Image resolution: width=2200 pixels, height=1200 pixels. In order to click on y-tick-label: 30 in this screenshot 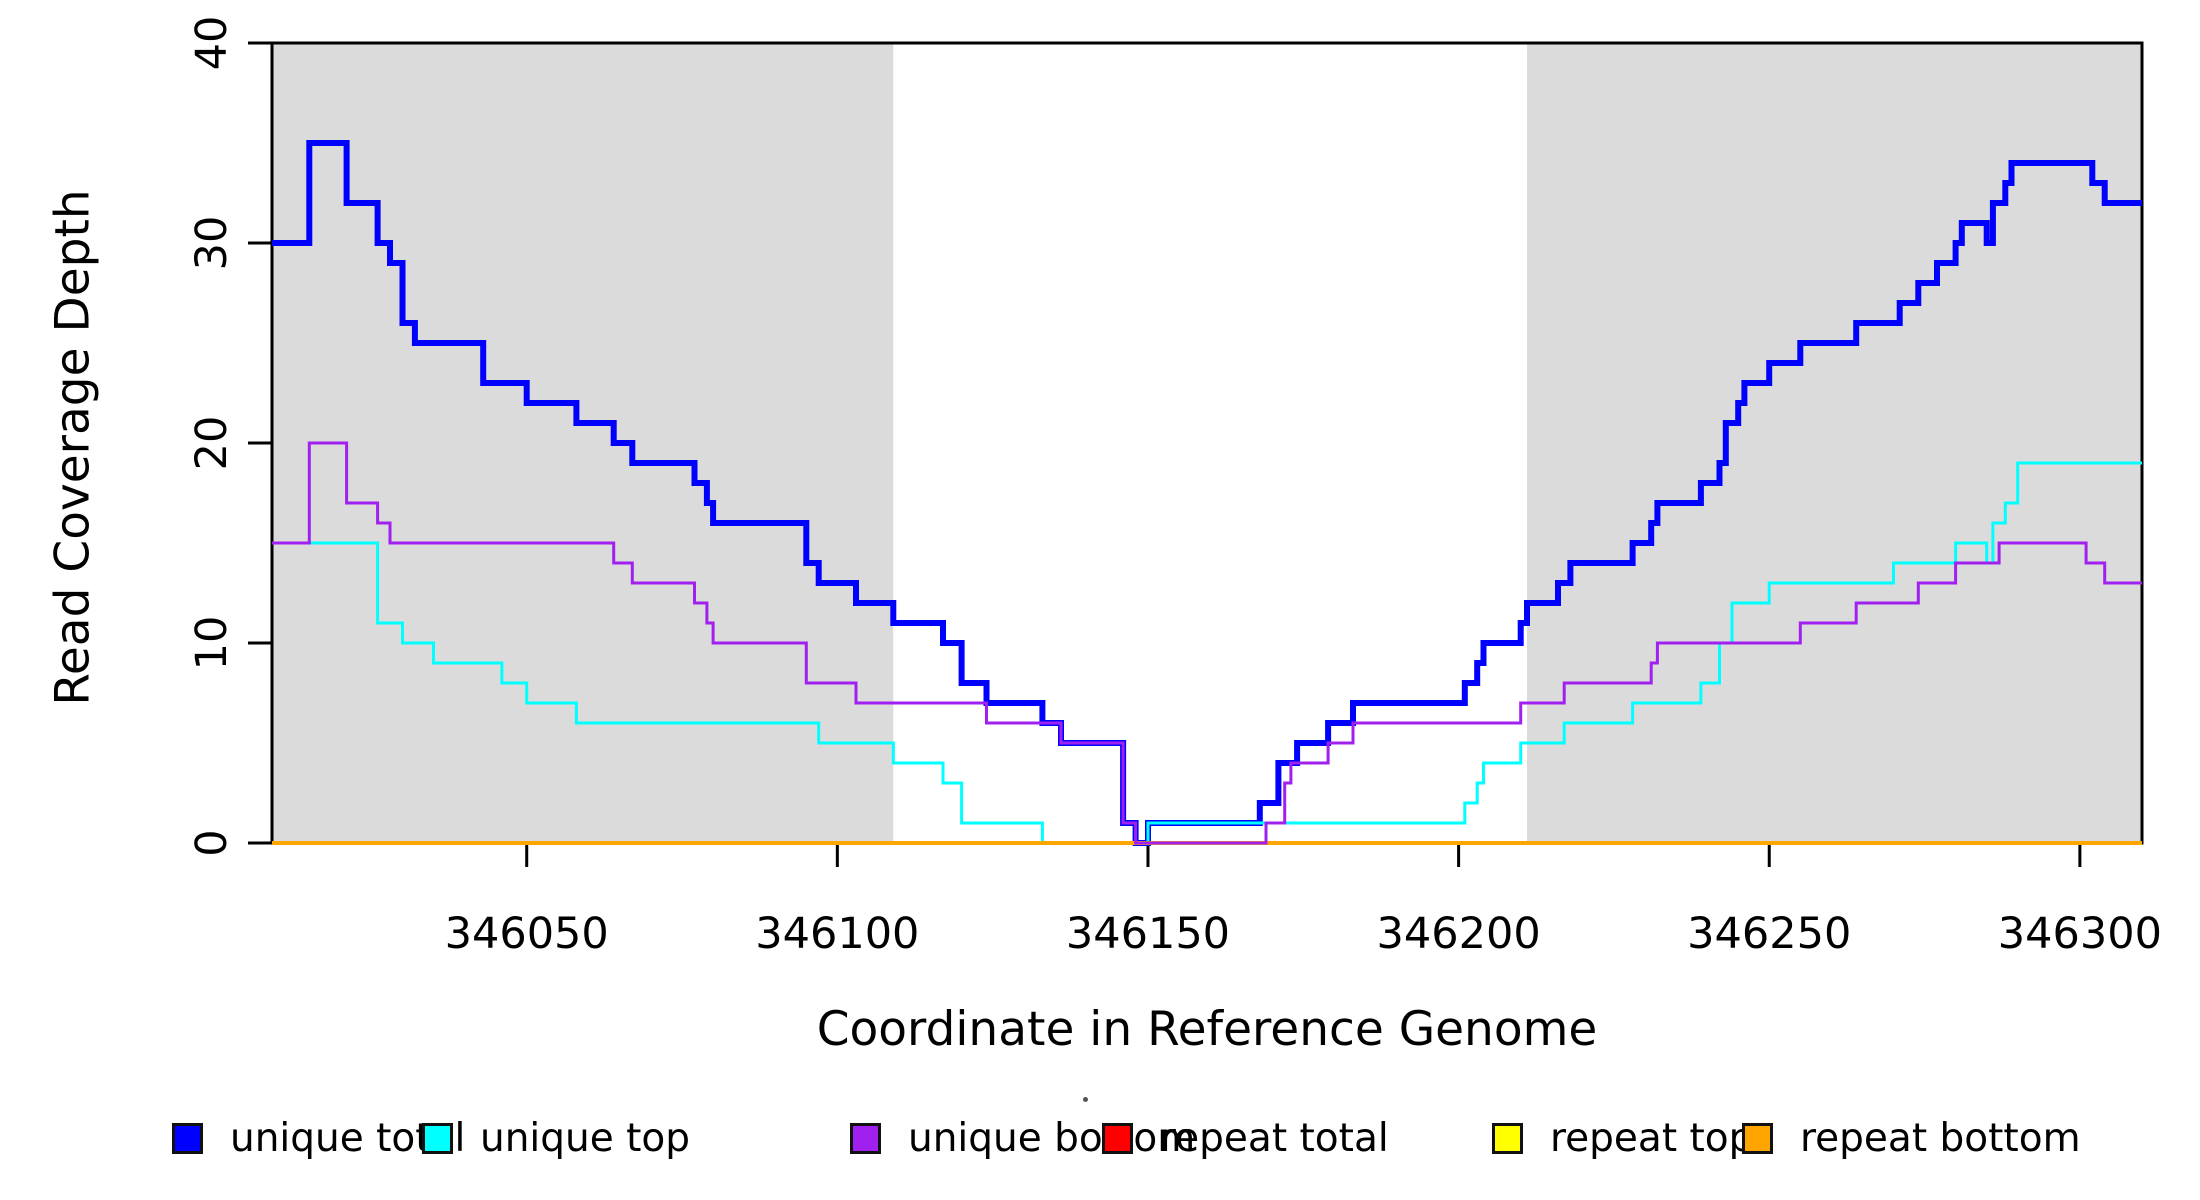, I will do `click(212, 243)`.